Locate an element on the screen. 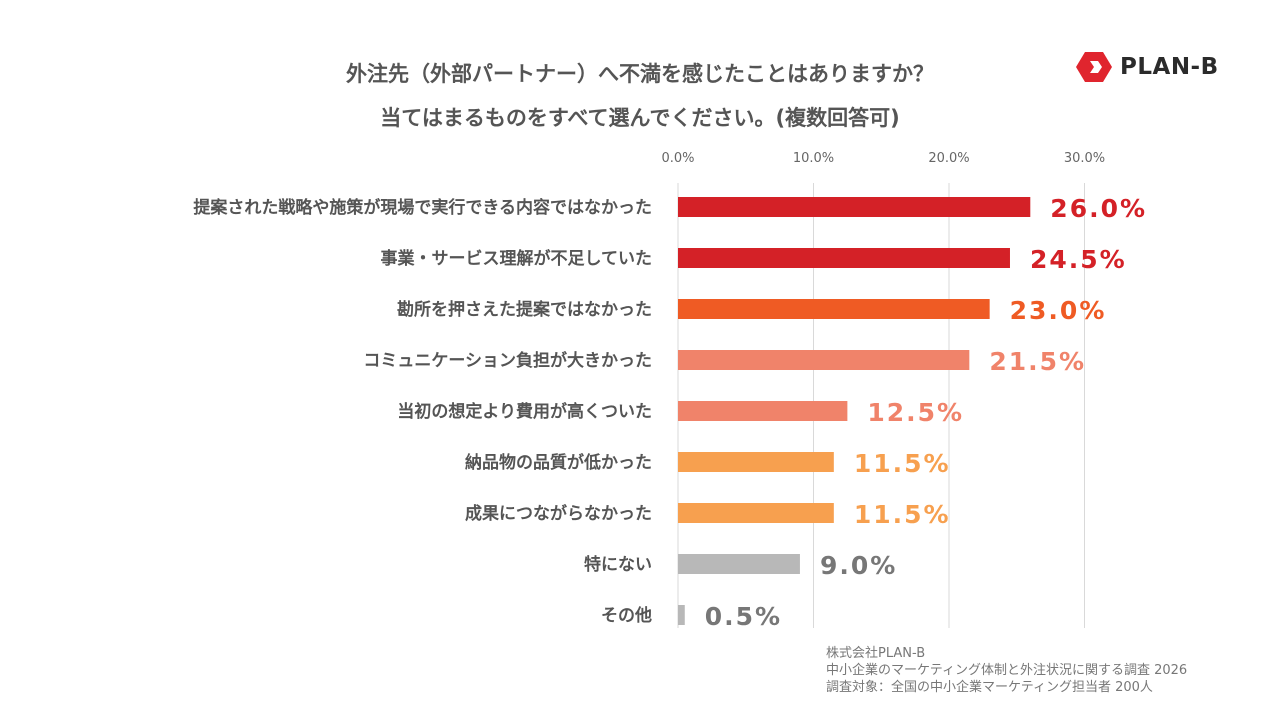 This screenshot has width=1280, height=720. value-label: 21.5% is located at coordinates (1037, 361).